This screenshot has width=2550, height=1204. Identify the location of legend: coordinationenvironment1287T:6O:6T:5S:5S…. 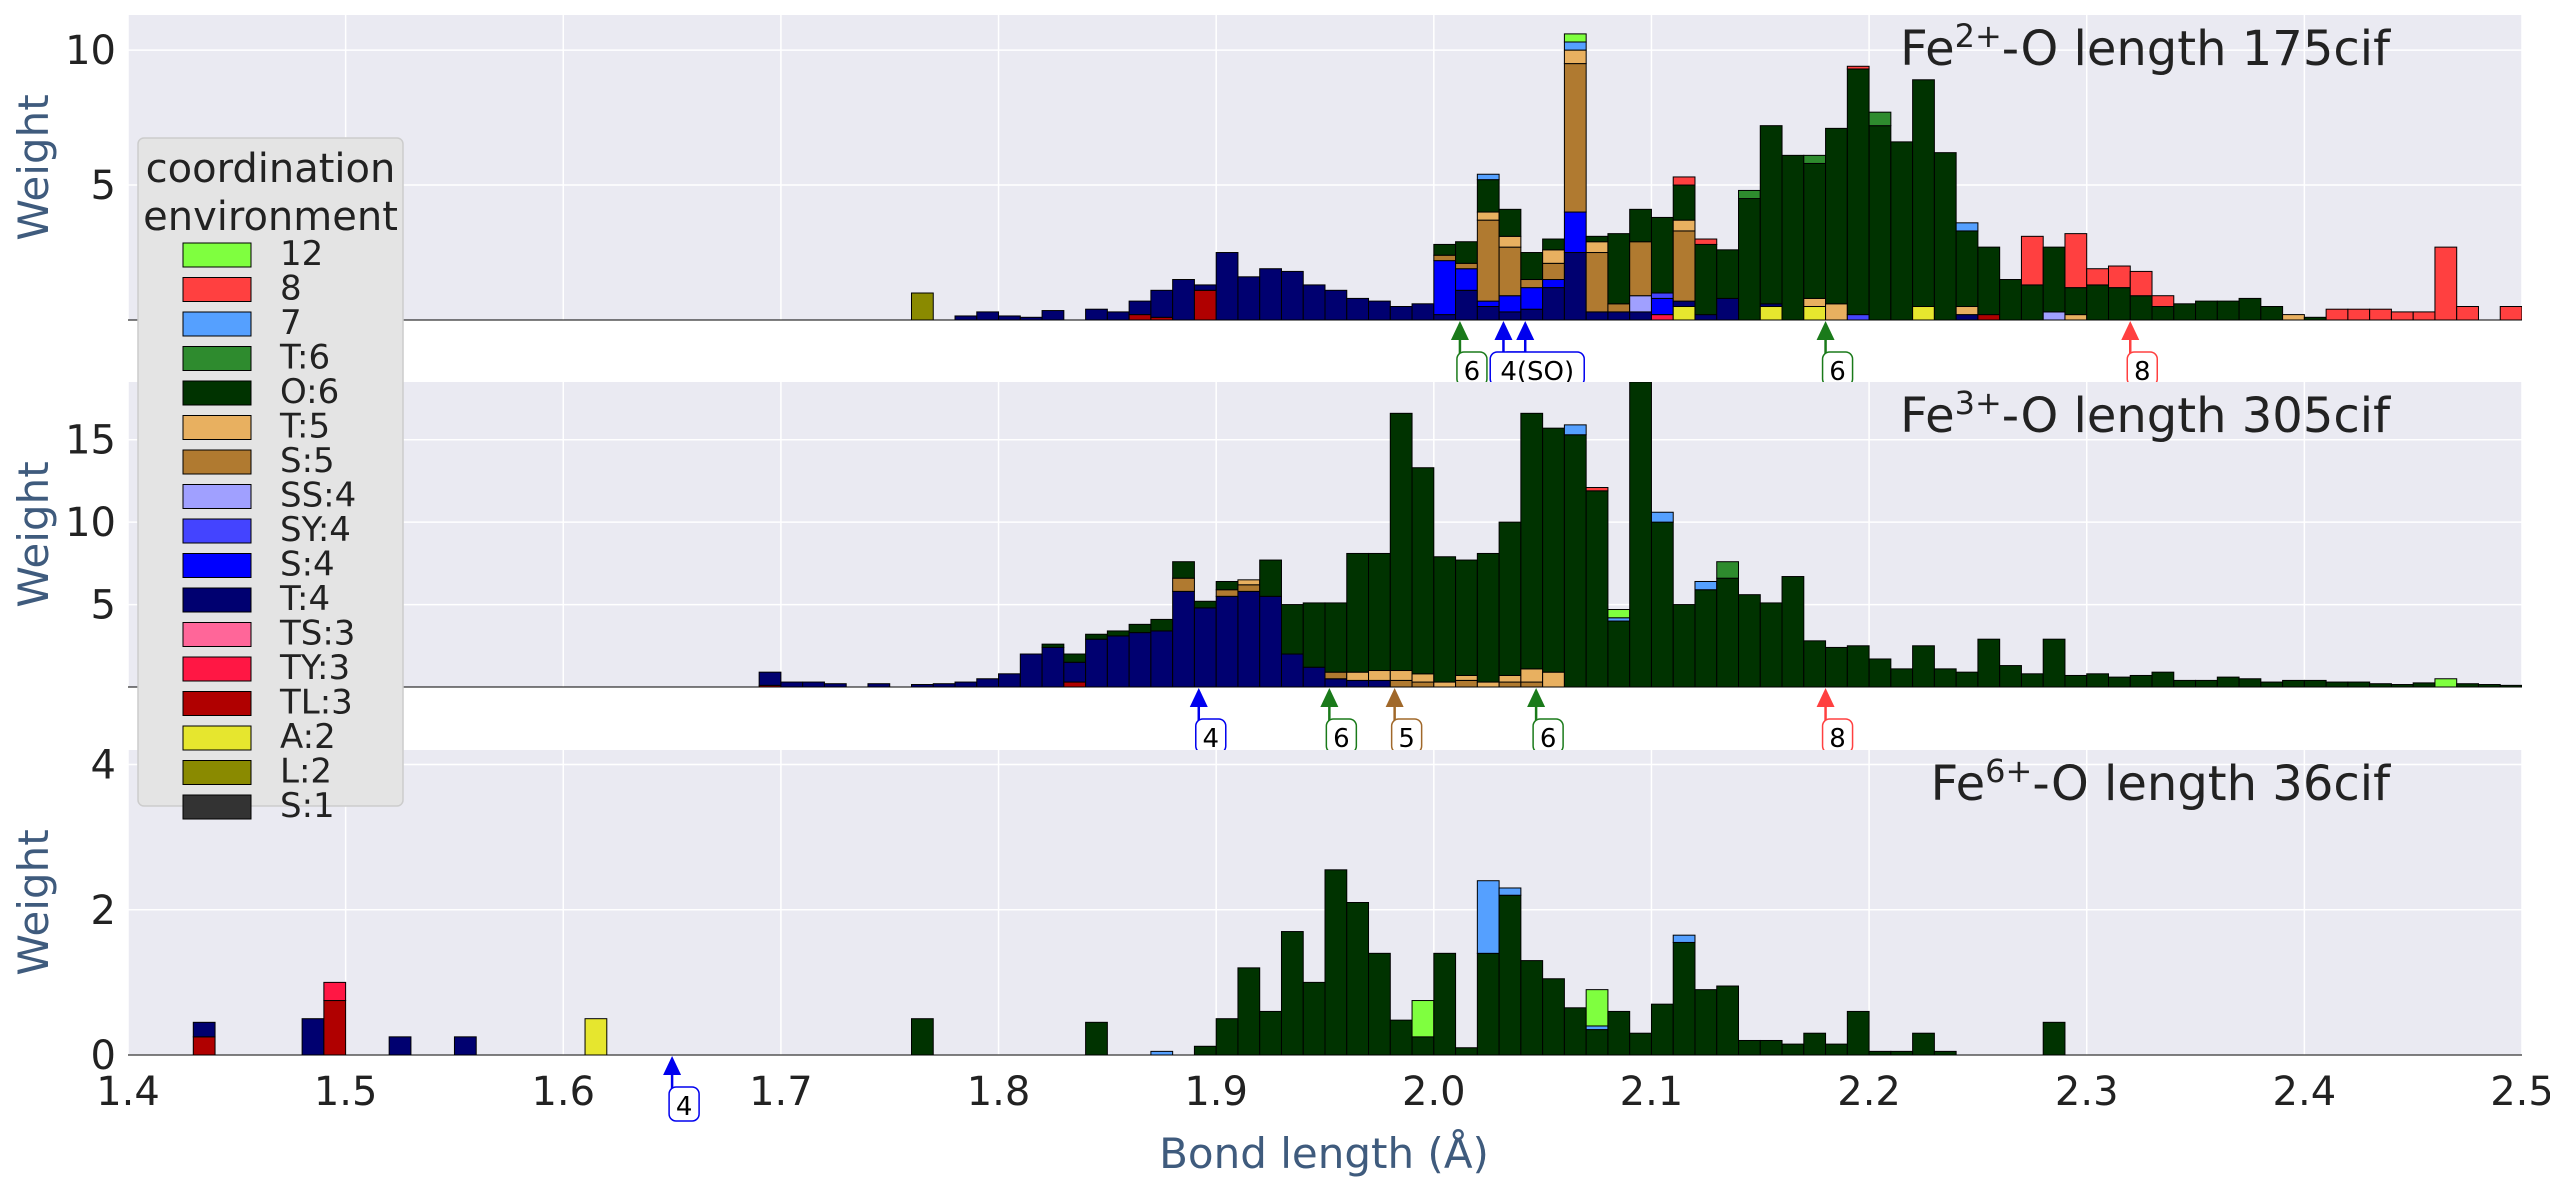
(270, 481).